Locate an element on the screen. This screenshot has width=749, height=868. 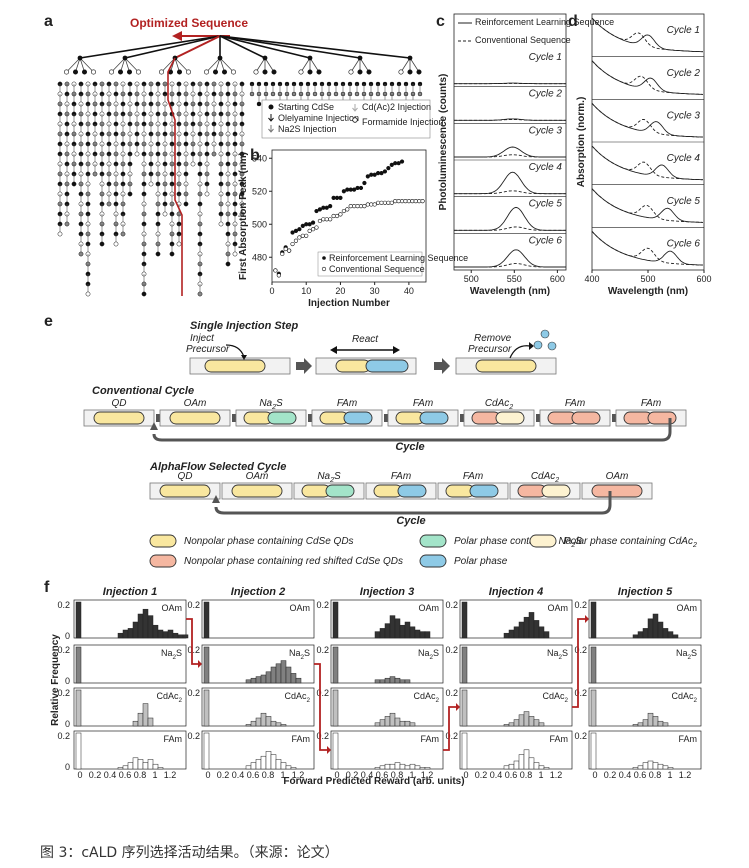
panel-d-conv-curve is located at coordinates (647, 163).